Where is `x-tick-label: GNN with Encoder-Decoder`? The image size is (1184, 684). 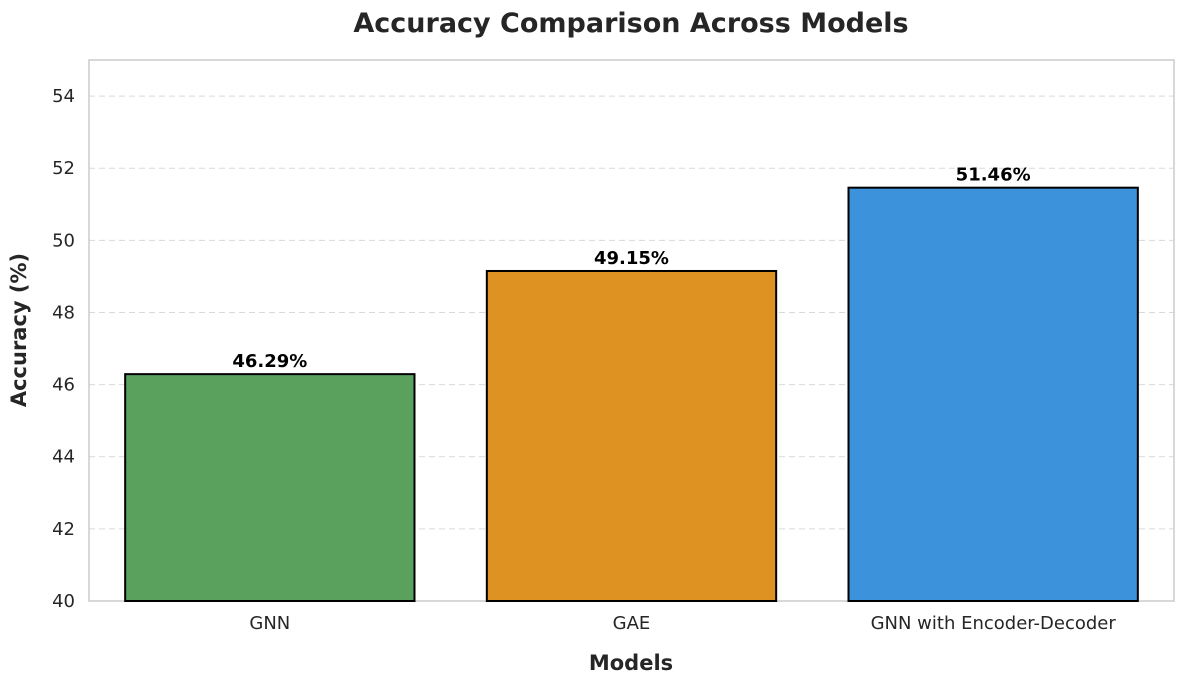
x-tick-label: GNN with Encoder-Decoder is located at coordinates (994, 623).